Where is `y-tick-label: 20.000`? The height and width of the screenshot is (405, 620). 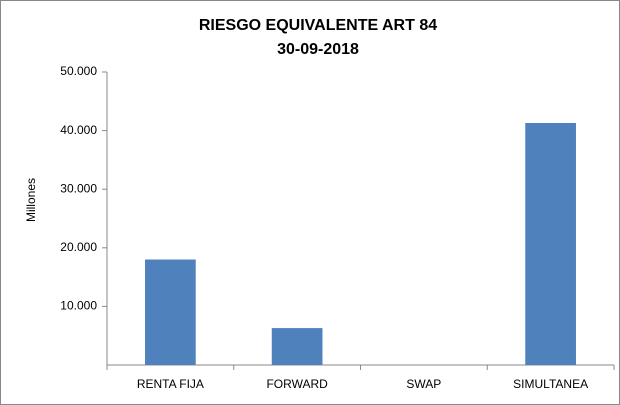
y-tick-label: 20.000 is located at coordinates (78, 247).